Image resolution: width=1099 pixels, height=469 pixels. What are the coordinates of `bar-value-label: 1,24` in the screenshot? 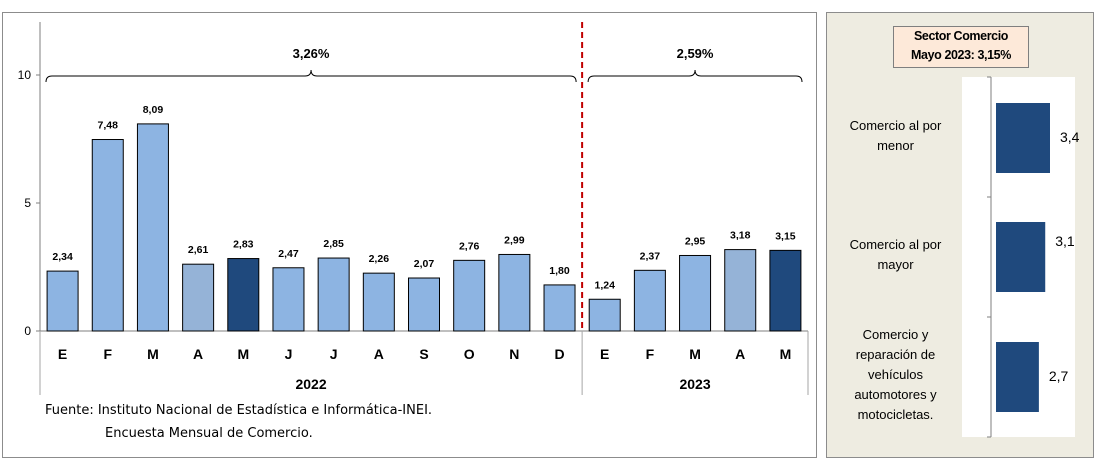 It's located at (604, 285).